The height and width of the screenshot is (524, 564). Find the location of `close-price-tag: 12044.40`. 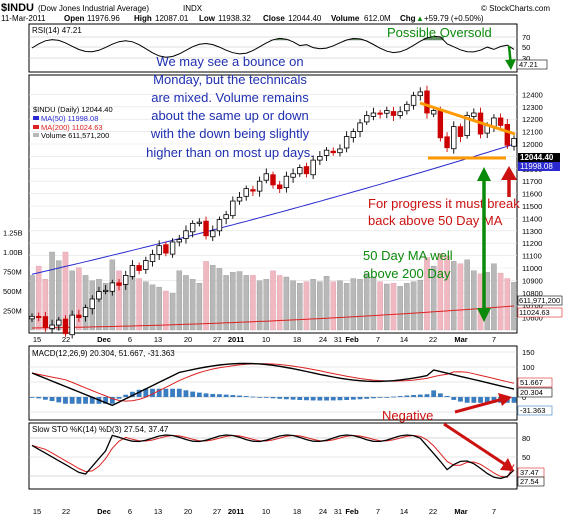

close-price-tag: 12044.40 is located at coordinates (537, 157).